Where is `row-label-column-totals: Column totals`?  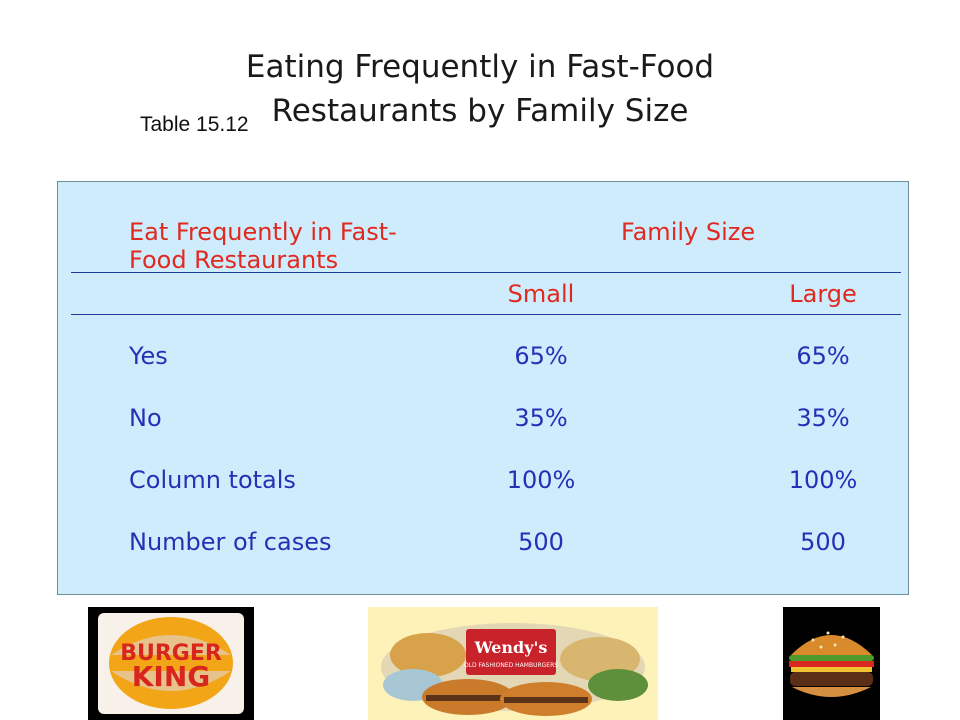 row-label-column-totals: Column totals is located at coordinates (212, 480).